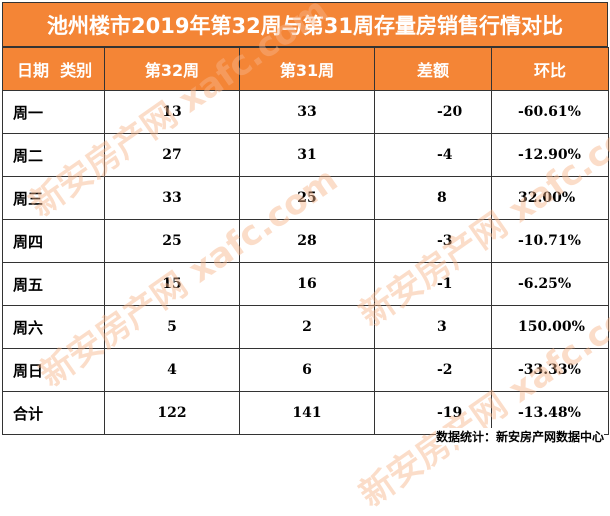 This screenshot has height=516, width=610. What do you see at coordinates (433, 69) in the screenshot?
I see `col-header-diff: 差额` at bounding box center [433, 69].